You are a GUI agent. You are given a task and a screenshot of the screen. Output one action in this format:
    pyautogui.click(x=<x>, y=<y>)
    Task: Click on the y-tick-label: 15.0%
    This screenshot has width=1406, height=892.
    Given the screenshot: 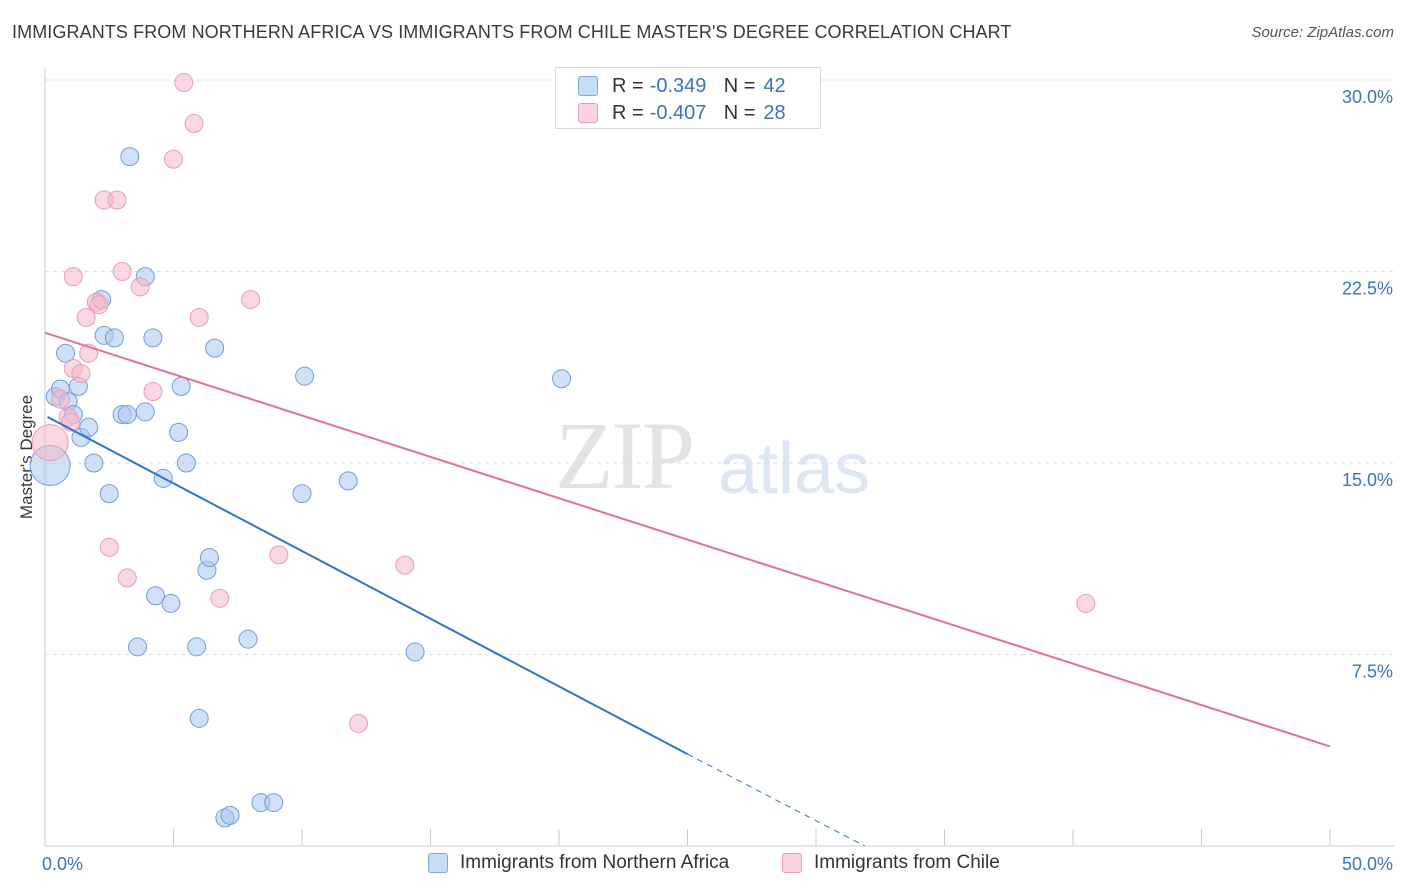 What is the action you would take?
    pyautogui.click(x=1367, y=480)
    